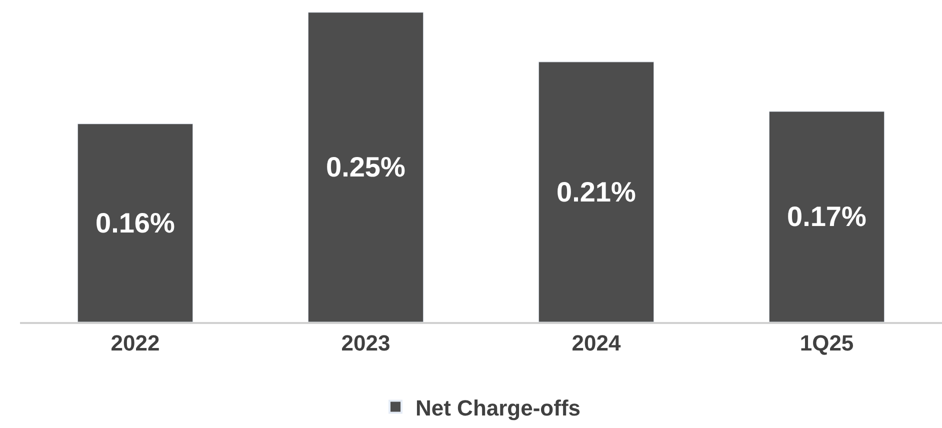 Image resolution: width=942 pixels, height=428 pixels. I want to click on data-label: 0.21%, so click(596, 192).